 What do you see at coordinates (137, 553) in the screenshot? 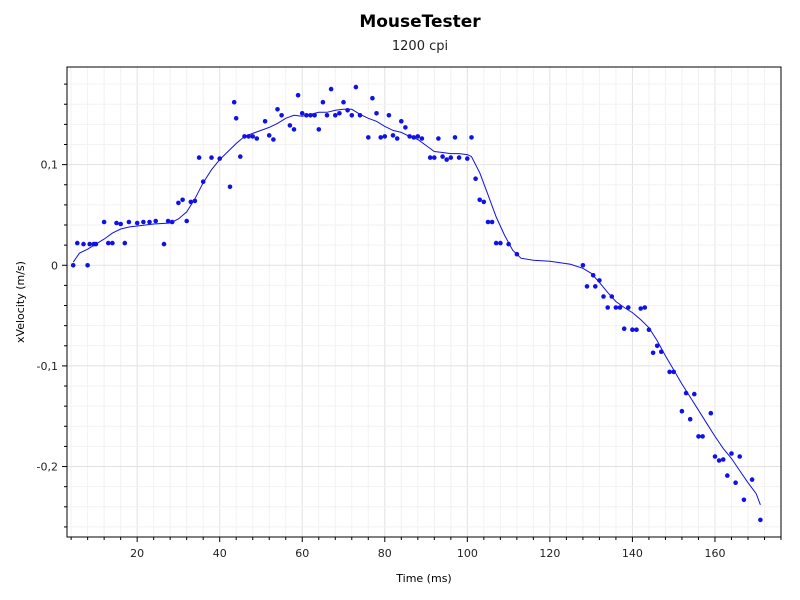
I see `x-tick-label: 20` at bounding box center [137, 553].